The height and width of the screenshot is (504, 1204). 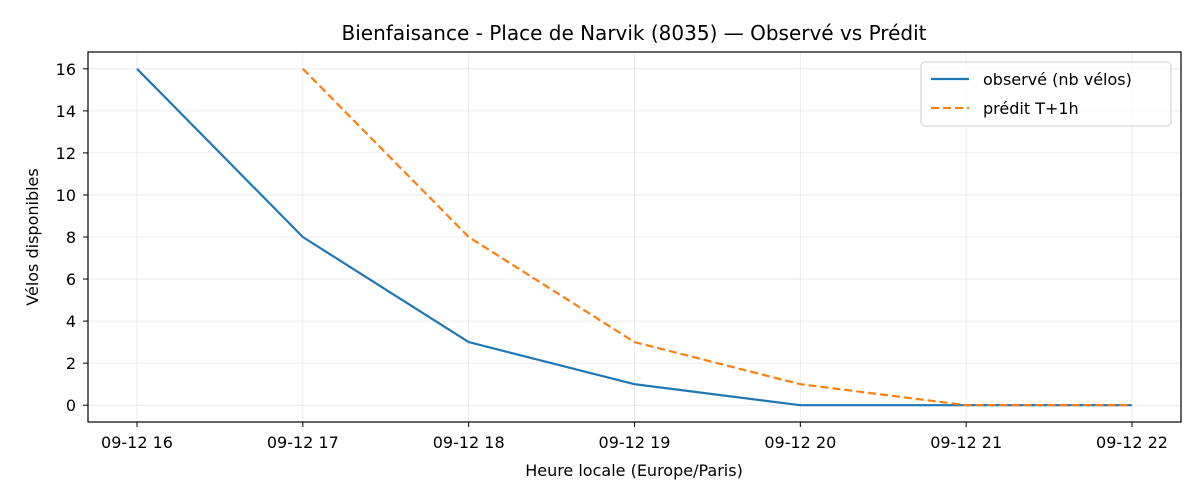 I want to click on y-tick-label: 8, so click(x=71, y=237).